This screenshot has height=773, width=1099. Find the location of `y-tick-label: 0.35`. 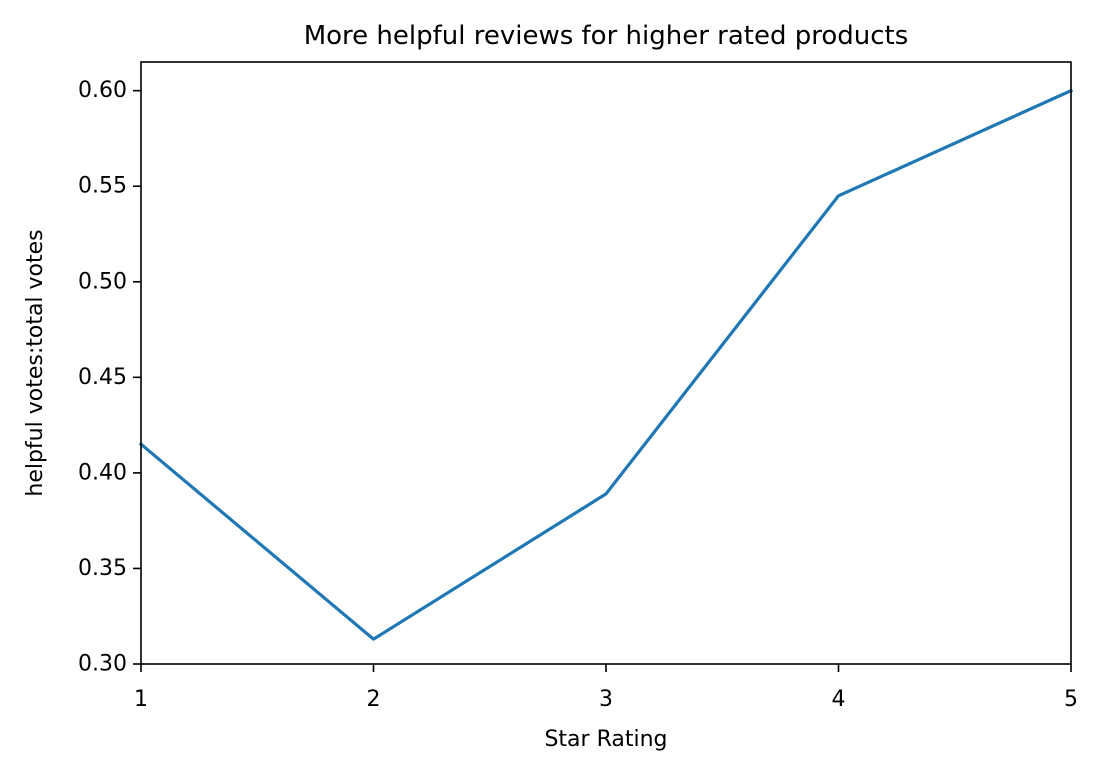

y-tick-label: 0.35 is located at coordinates (102, 568).